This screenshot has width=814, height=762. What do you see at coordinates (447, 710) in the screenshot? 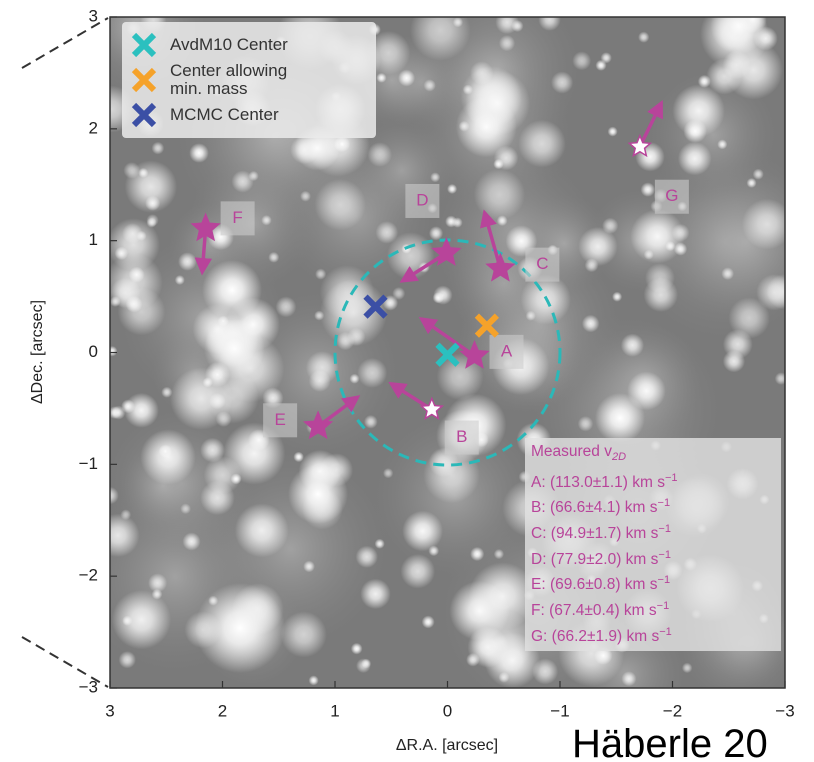
I see `x-tick-label: 0` at bounding box center [447, 710].